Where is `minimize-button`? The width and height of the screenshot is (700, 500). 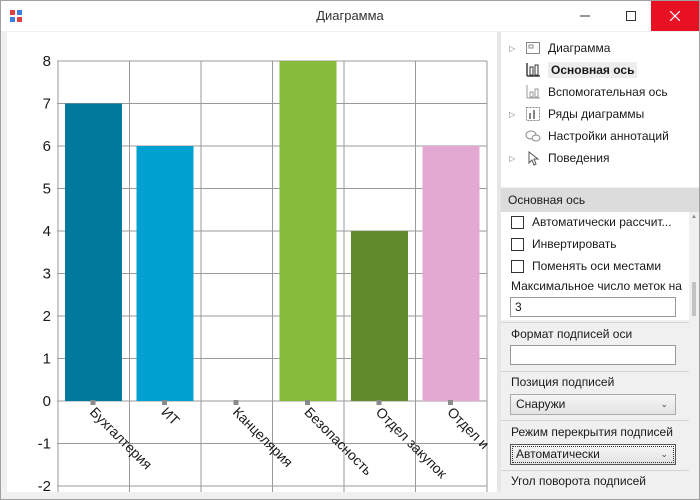 minimize-button is located at coordinates (585, 16).